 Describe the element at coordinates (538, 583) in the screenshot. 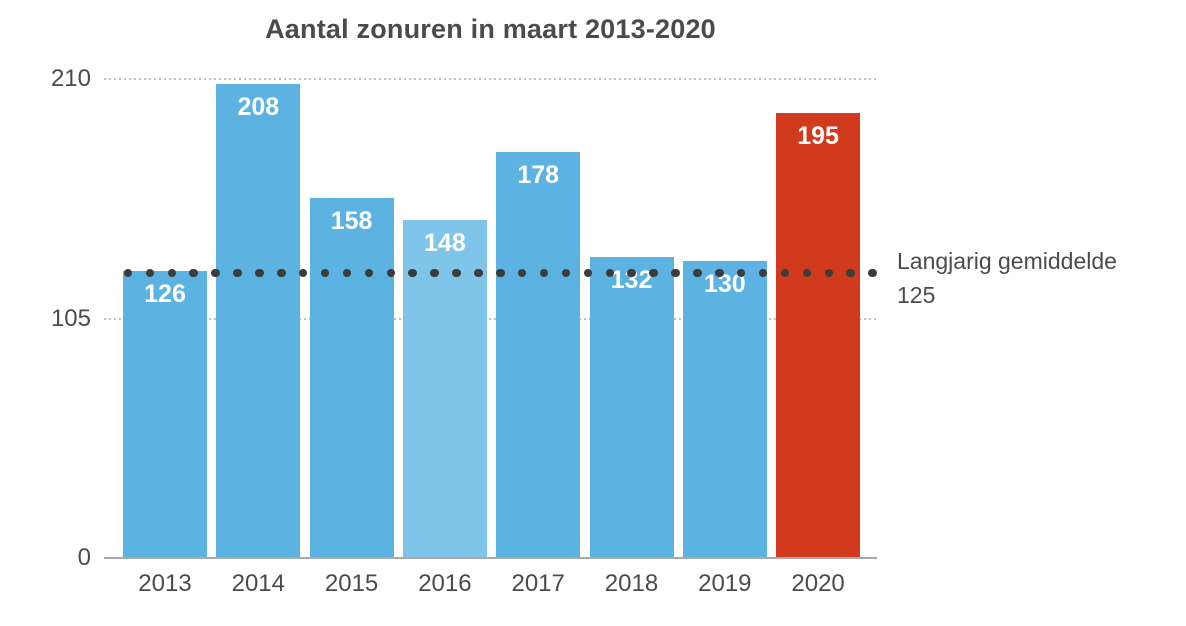

I see `xtick-2017: 2017` at that location.